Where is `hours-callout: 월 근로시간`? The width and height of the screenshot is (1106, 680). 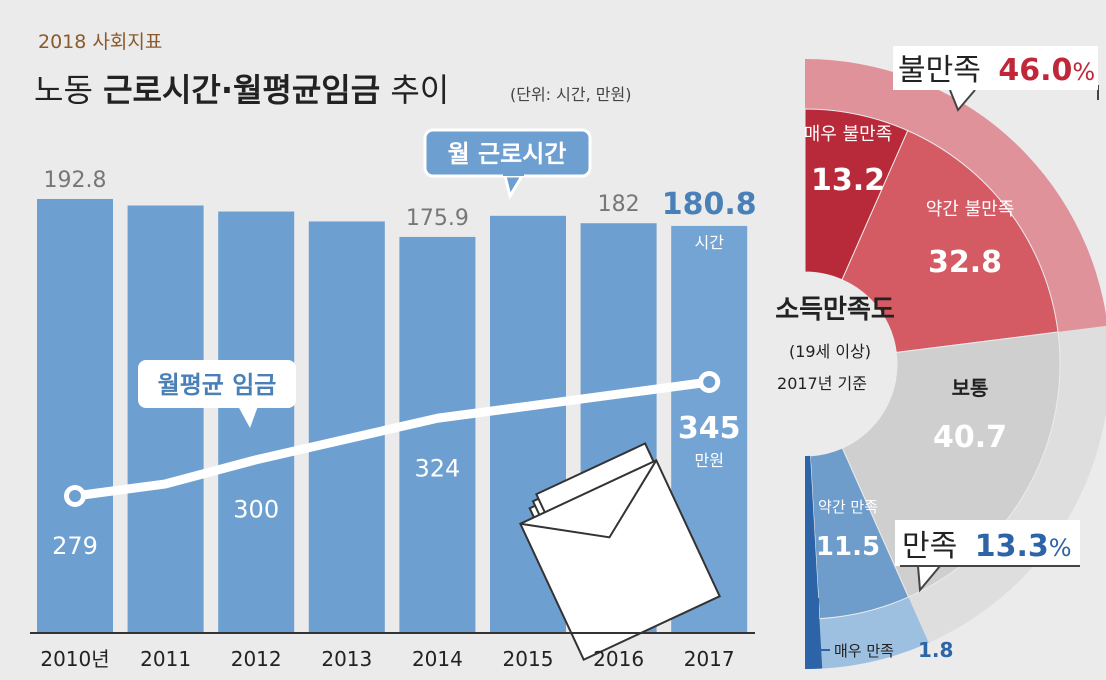
hours-callout: 월 근로시간 is located at coordinates (507, 164).